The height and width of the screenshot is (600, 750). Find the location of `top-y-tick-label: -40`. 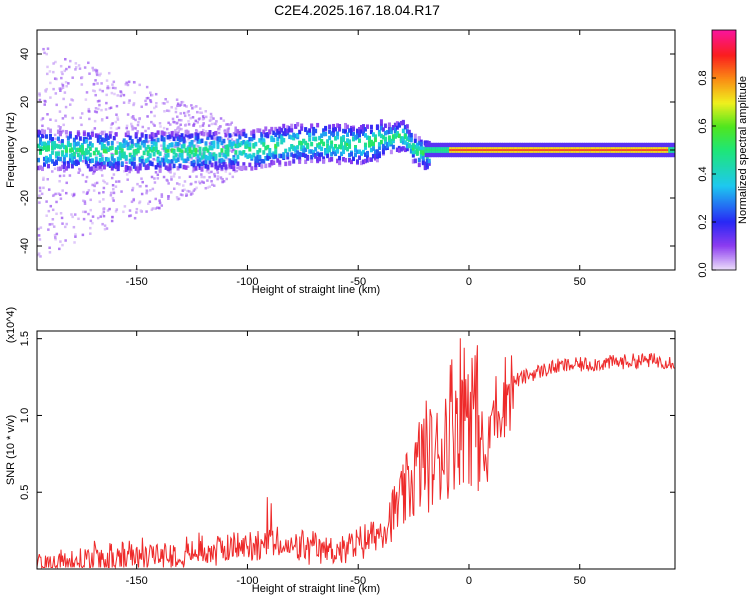

top-y-tick-label: -40 is located at coordinates (25, 246).